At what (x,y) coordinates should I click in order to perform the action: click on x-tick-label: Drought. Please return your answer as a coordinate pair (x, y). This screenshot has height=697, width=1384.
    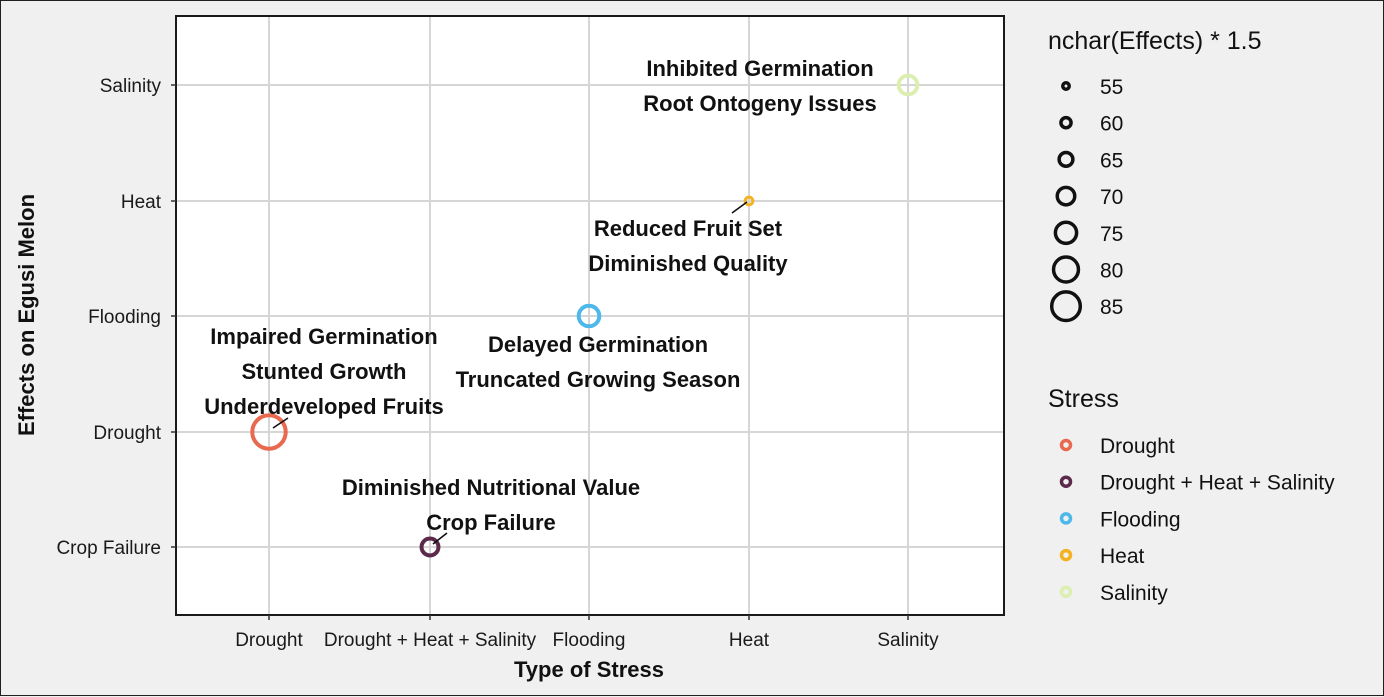
    Looking at the image, I should click on (269, 640).